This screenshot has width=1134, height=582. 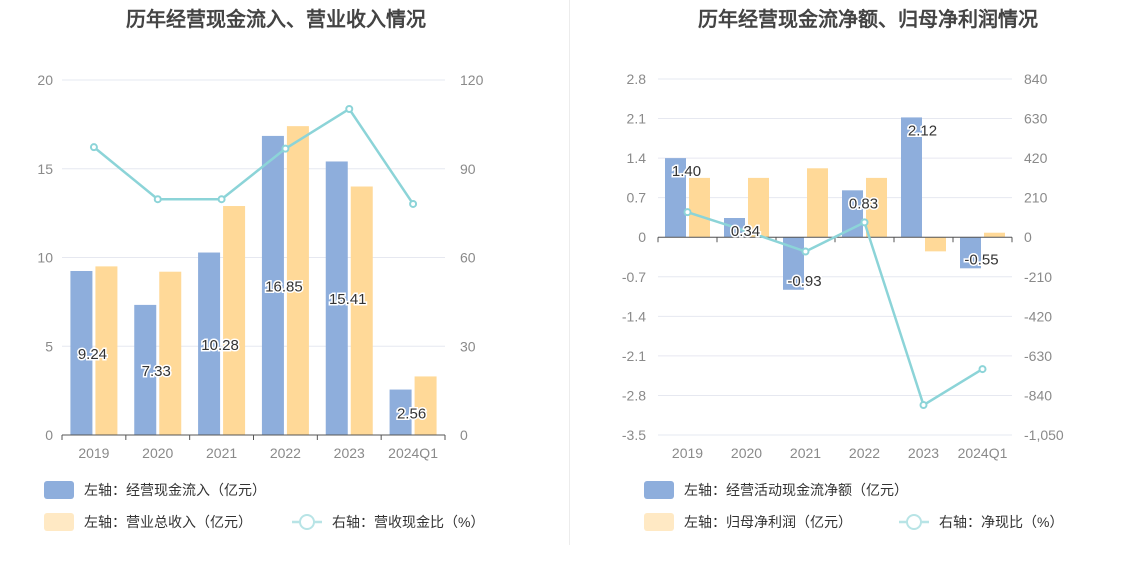 I want to click on legend-item-3: 右轴：净现比（%）, so click(x=981, y=522).